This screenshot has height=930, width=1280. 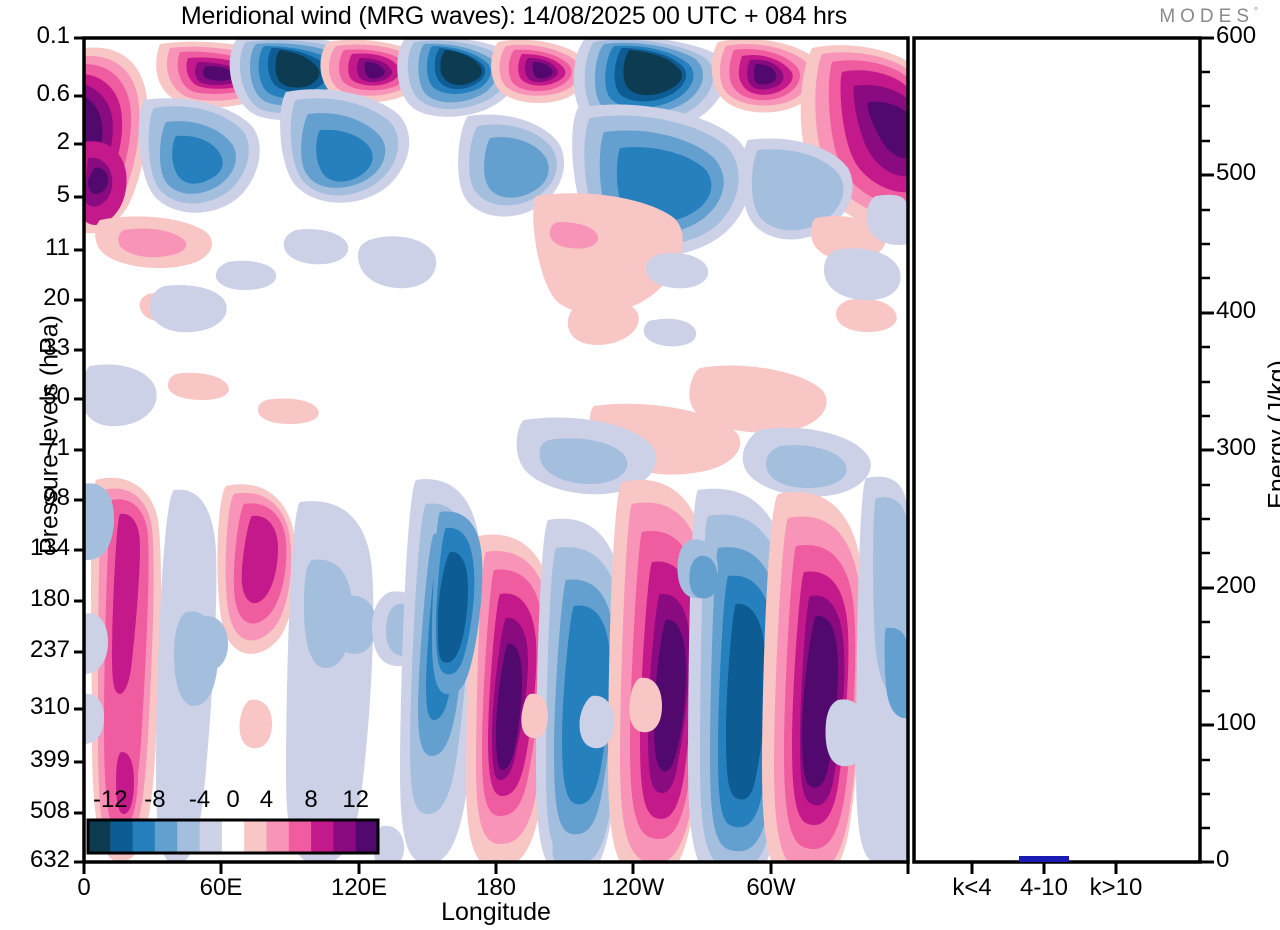 What do you see at coordinates (49, 859) in the screenshot?
I see `y-tick-16: 632` at bounding box center [49, 859].